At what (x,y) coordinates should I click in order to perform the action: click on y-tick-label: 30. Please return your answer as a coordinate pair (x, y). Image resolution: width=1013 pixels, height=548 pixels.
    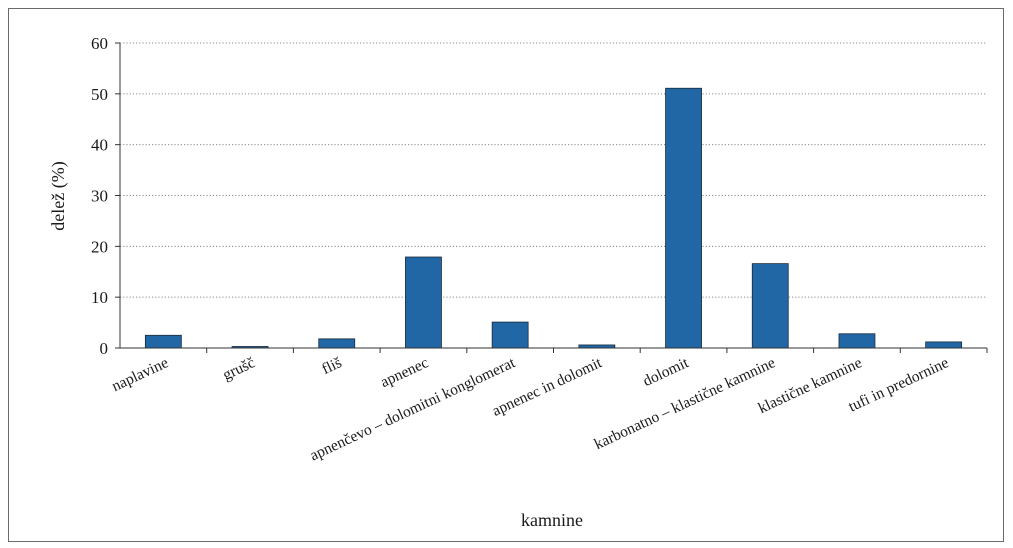
    Looking at the image, I should click on (99, 196).